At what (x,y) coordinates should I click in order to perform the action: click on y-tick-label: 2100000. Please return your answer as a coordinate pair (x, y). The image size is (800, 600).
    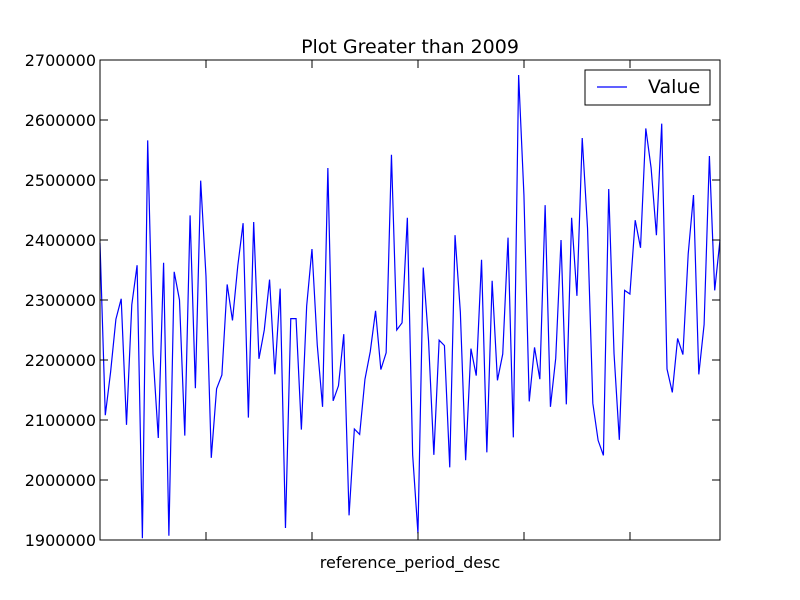
    Looking at the image, I should click on (60, 420).